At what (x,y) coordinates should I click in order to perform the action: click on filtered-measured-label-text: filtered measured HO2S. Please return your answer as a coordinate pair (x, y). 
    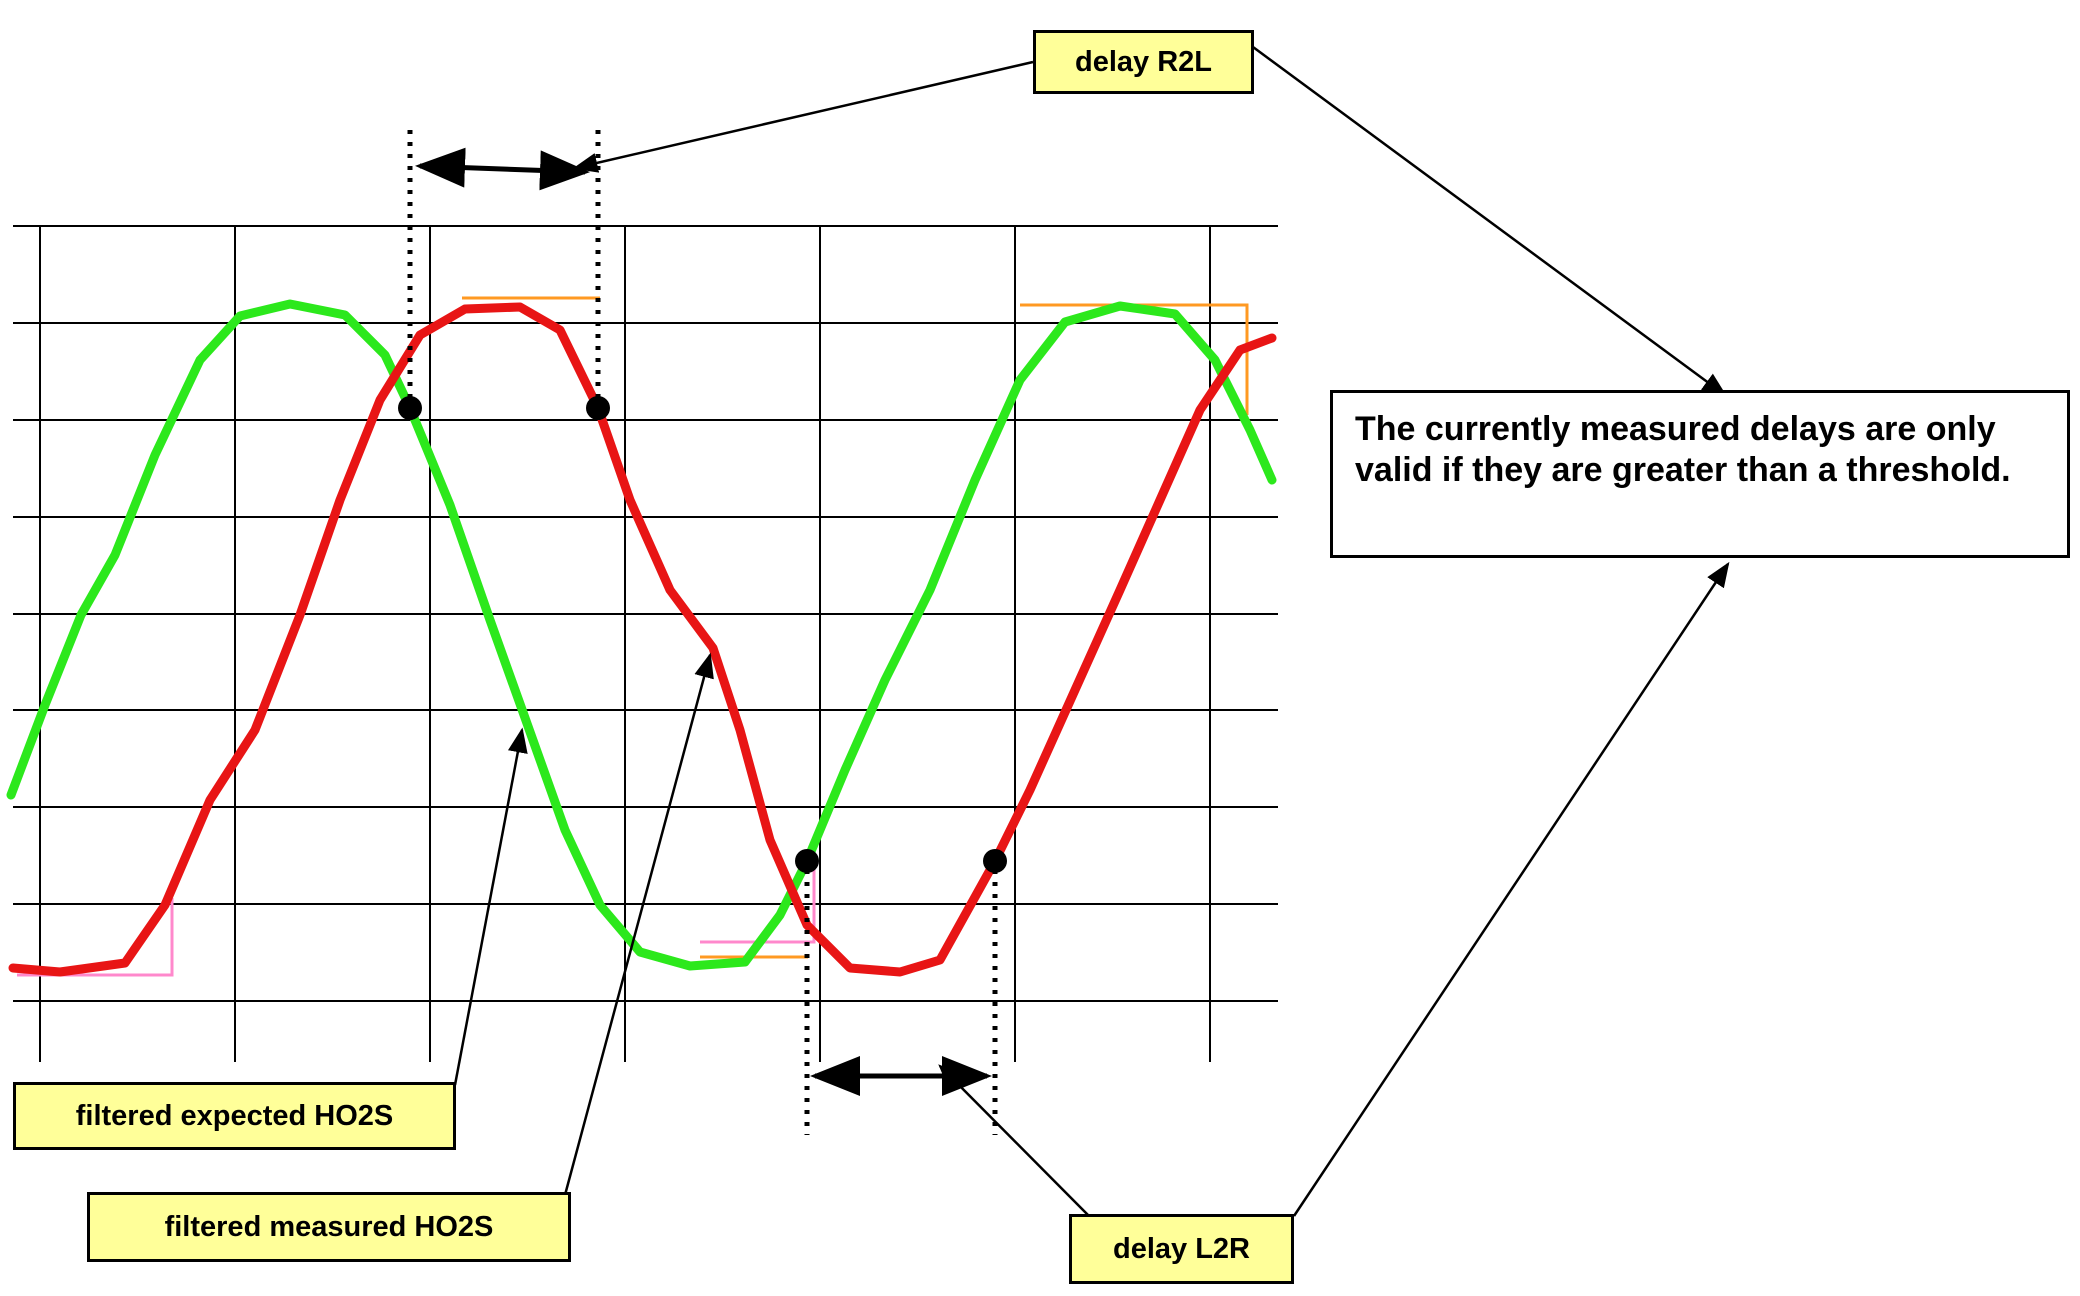
    Looking at the image, I should click on (329, 1226).